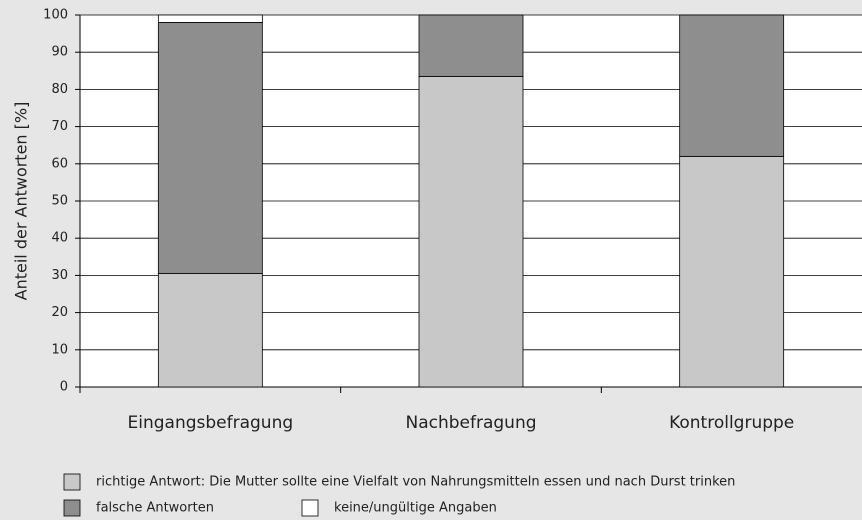  What do you see at coordinates (59, 89) in the screenshot?
I see `y-tick-label: 80` at bounding box center [59, 89].